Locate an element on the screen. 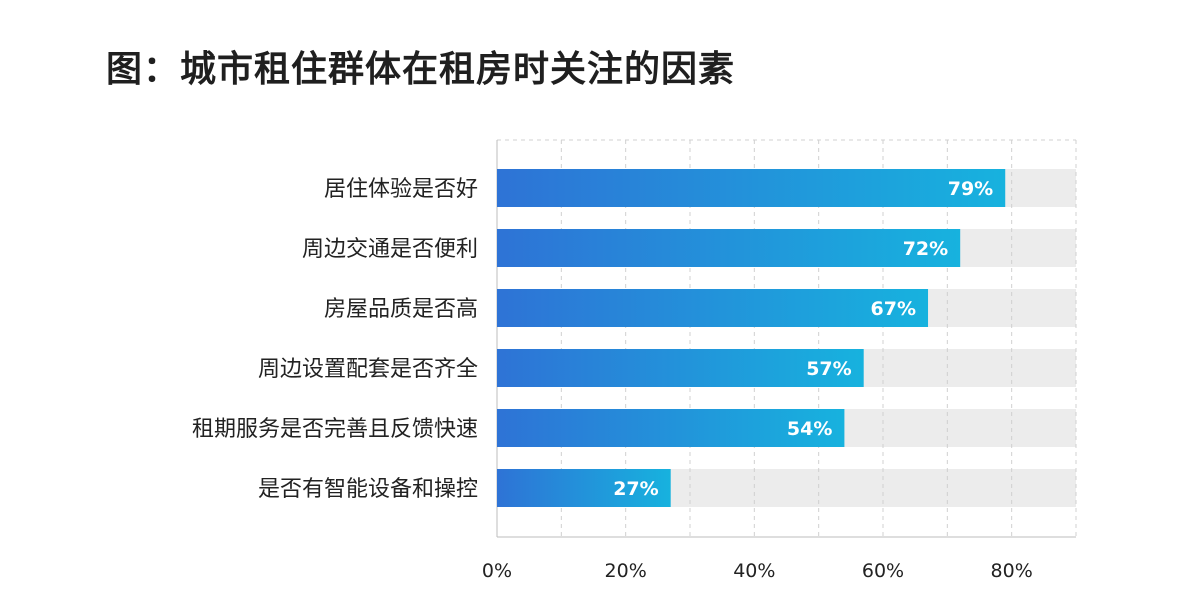 This screenshot has width=1179, height=604. category-label: 房屋品质是否高 is located at coordinates (401, 309).